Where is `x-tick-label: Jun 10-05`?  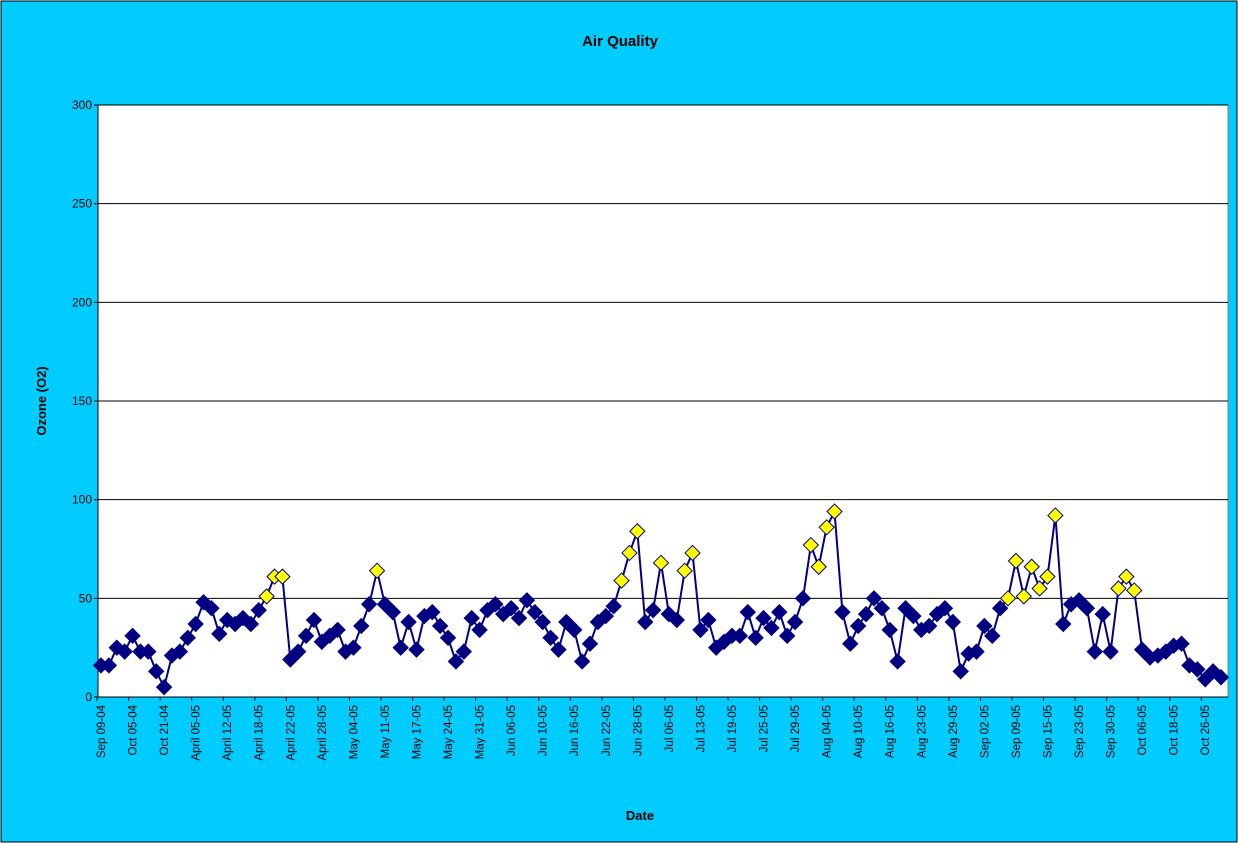 x-tick-label: Jun 10-05 is located at coordinates (544, 730).